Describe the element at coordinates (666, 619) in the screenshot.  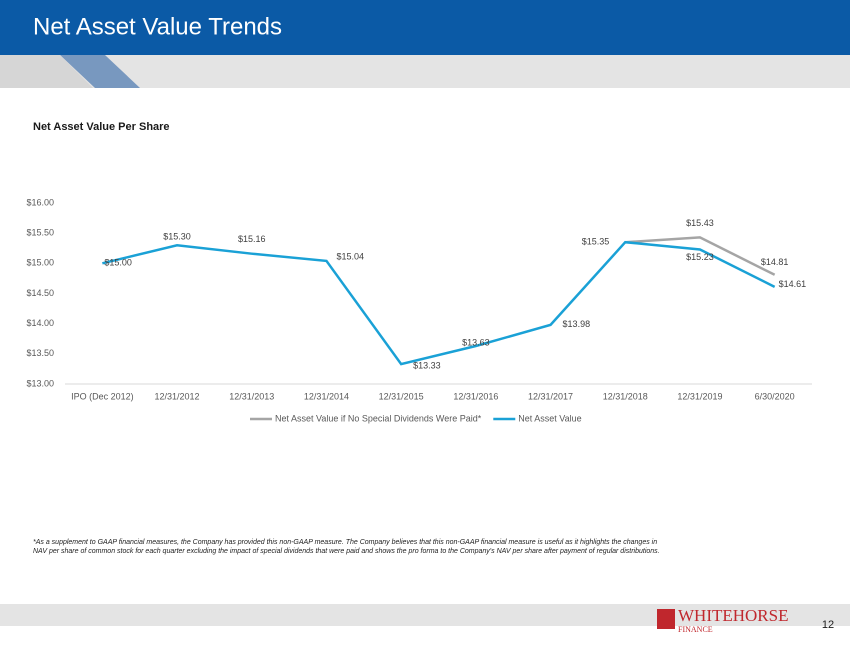
I see `logo-mark` at that location.